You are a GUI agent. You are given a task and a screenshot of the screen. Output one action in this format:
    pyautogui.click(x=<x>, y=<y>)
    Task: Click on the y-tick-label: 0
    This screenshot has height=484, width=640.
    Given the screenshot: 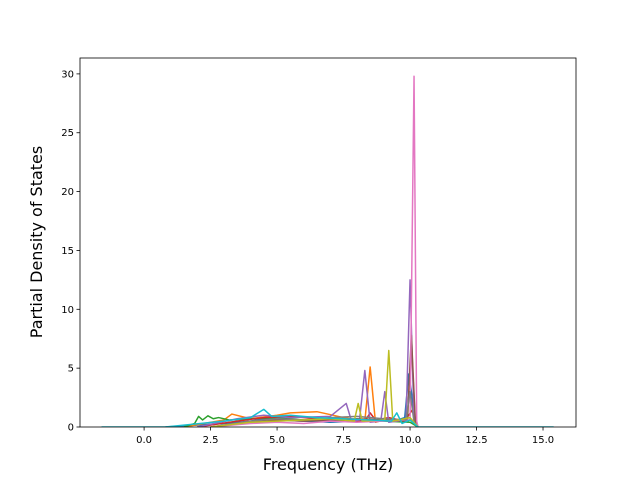 What is the action you would take?
    pyautogui.click(x=71, y=428)
    